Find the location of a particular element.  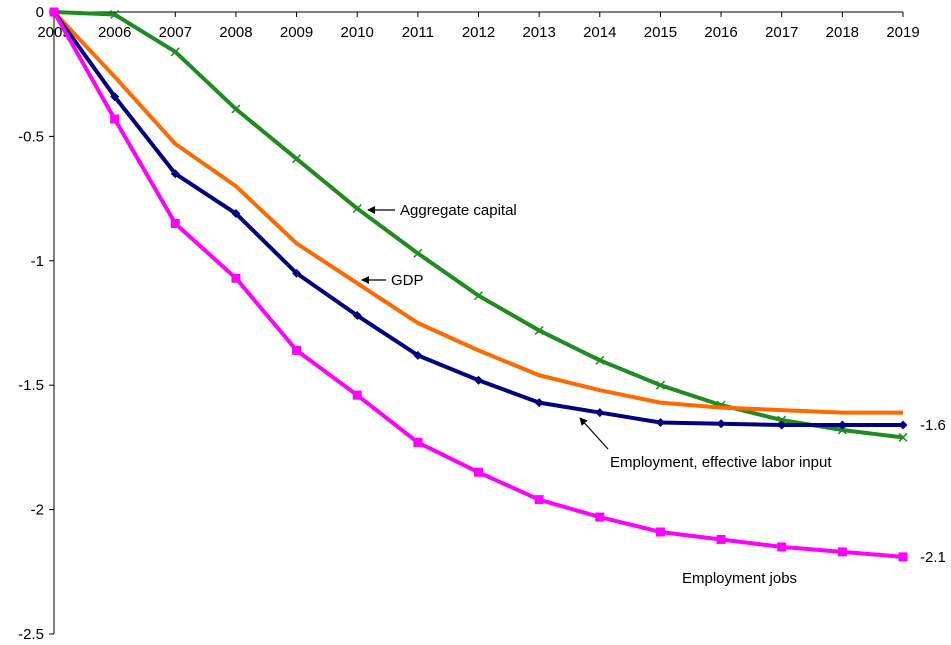

x-tick-label: 2010 is located at coordinates (357, 32).